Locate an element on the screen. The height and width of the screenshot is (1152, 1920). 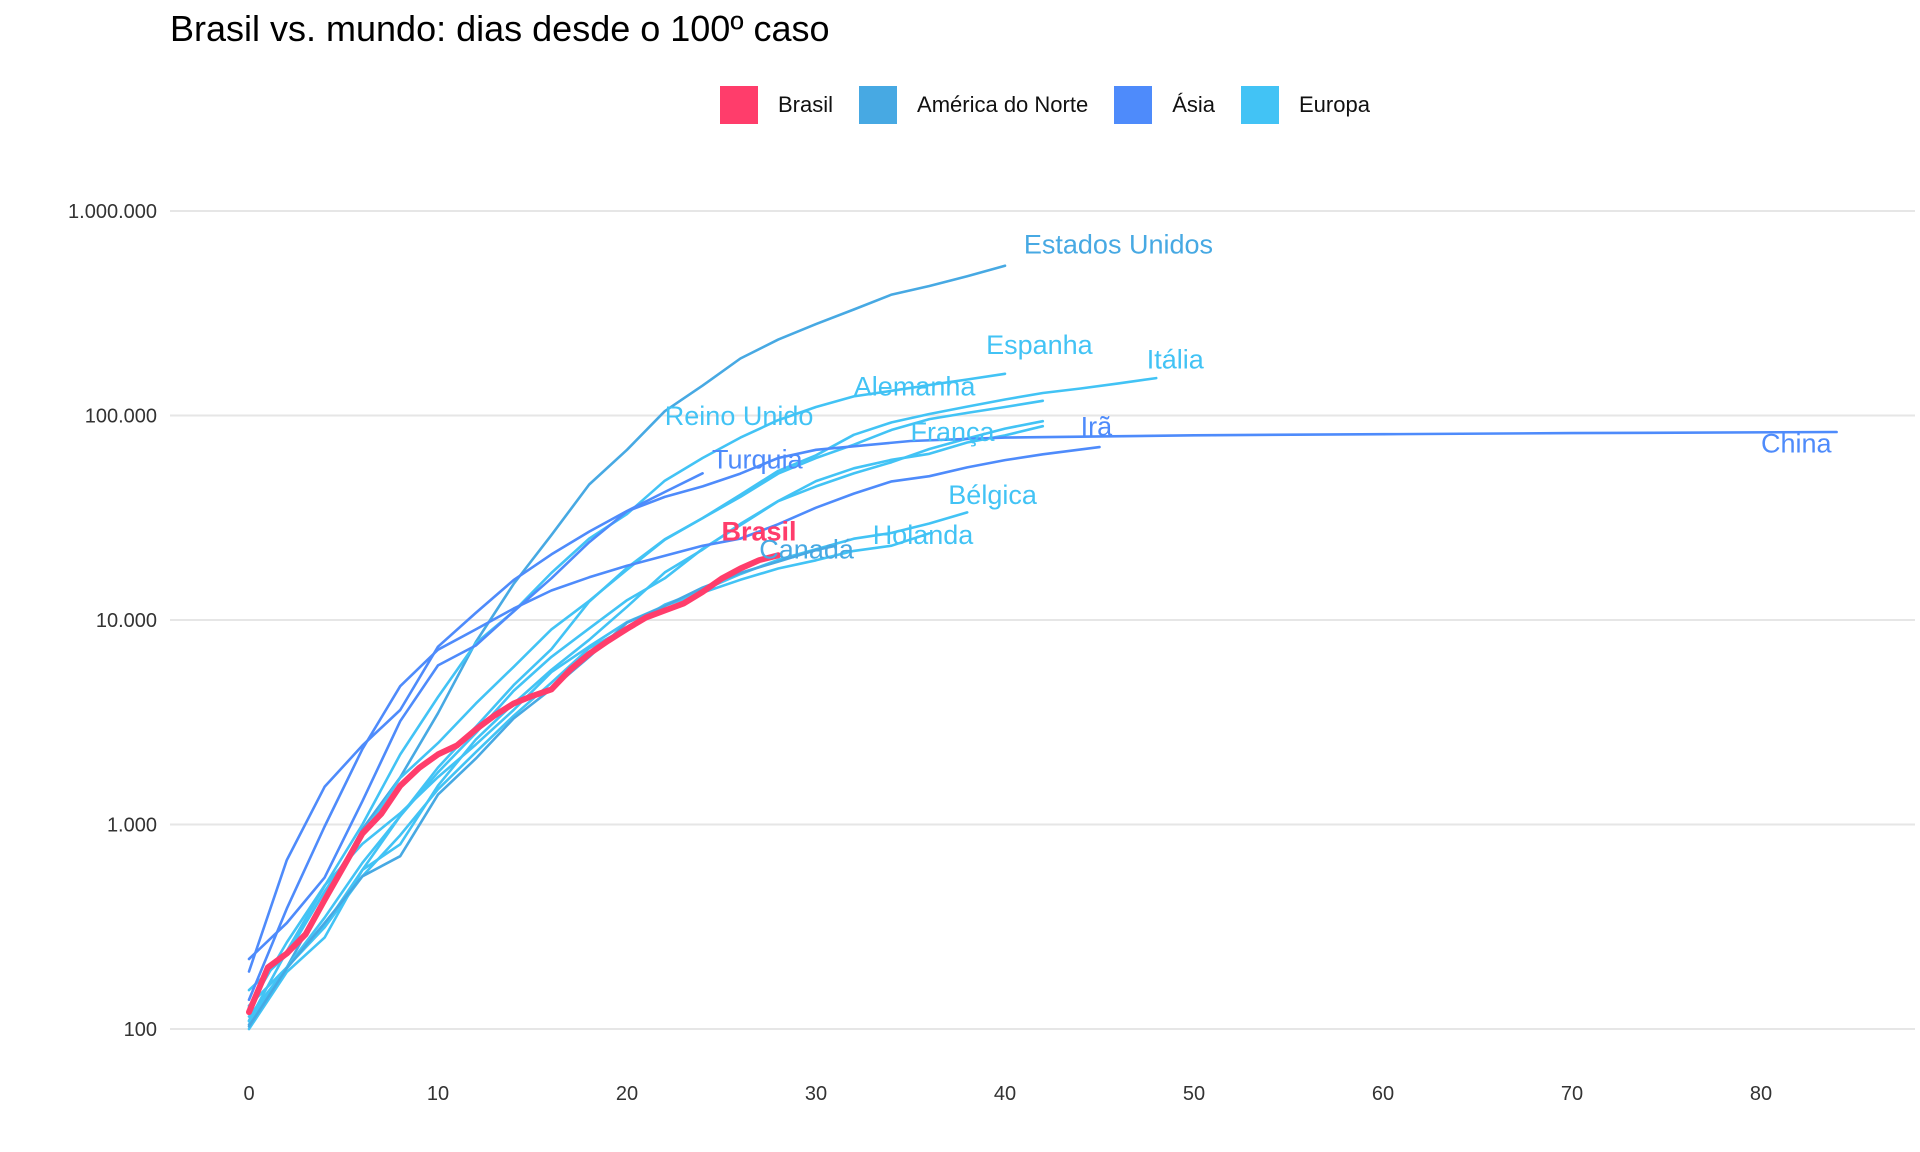
legend-label: Brasil is located at coordinates (806, 104).